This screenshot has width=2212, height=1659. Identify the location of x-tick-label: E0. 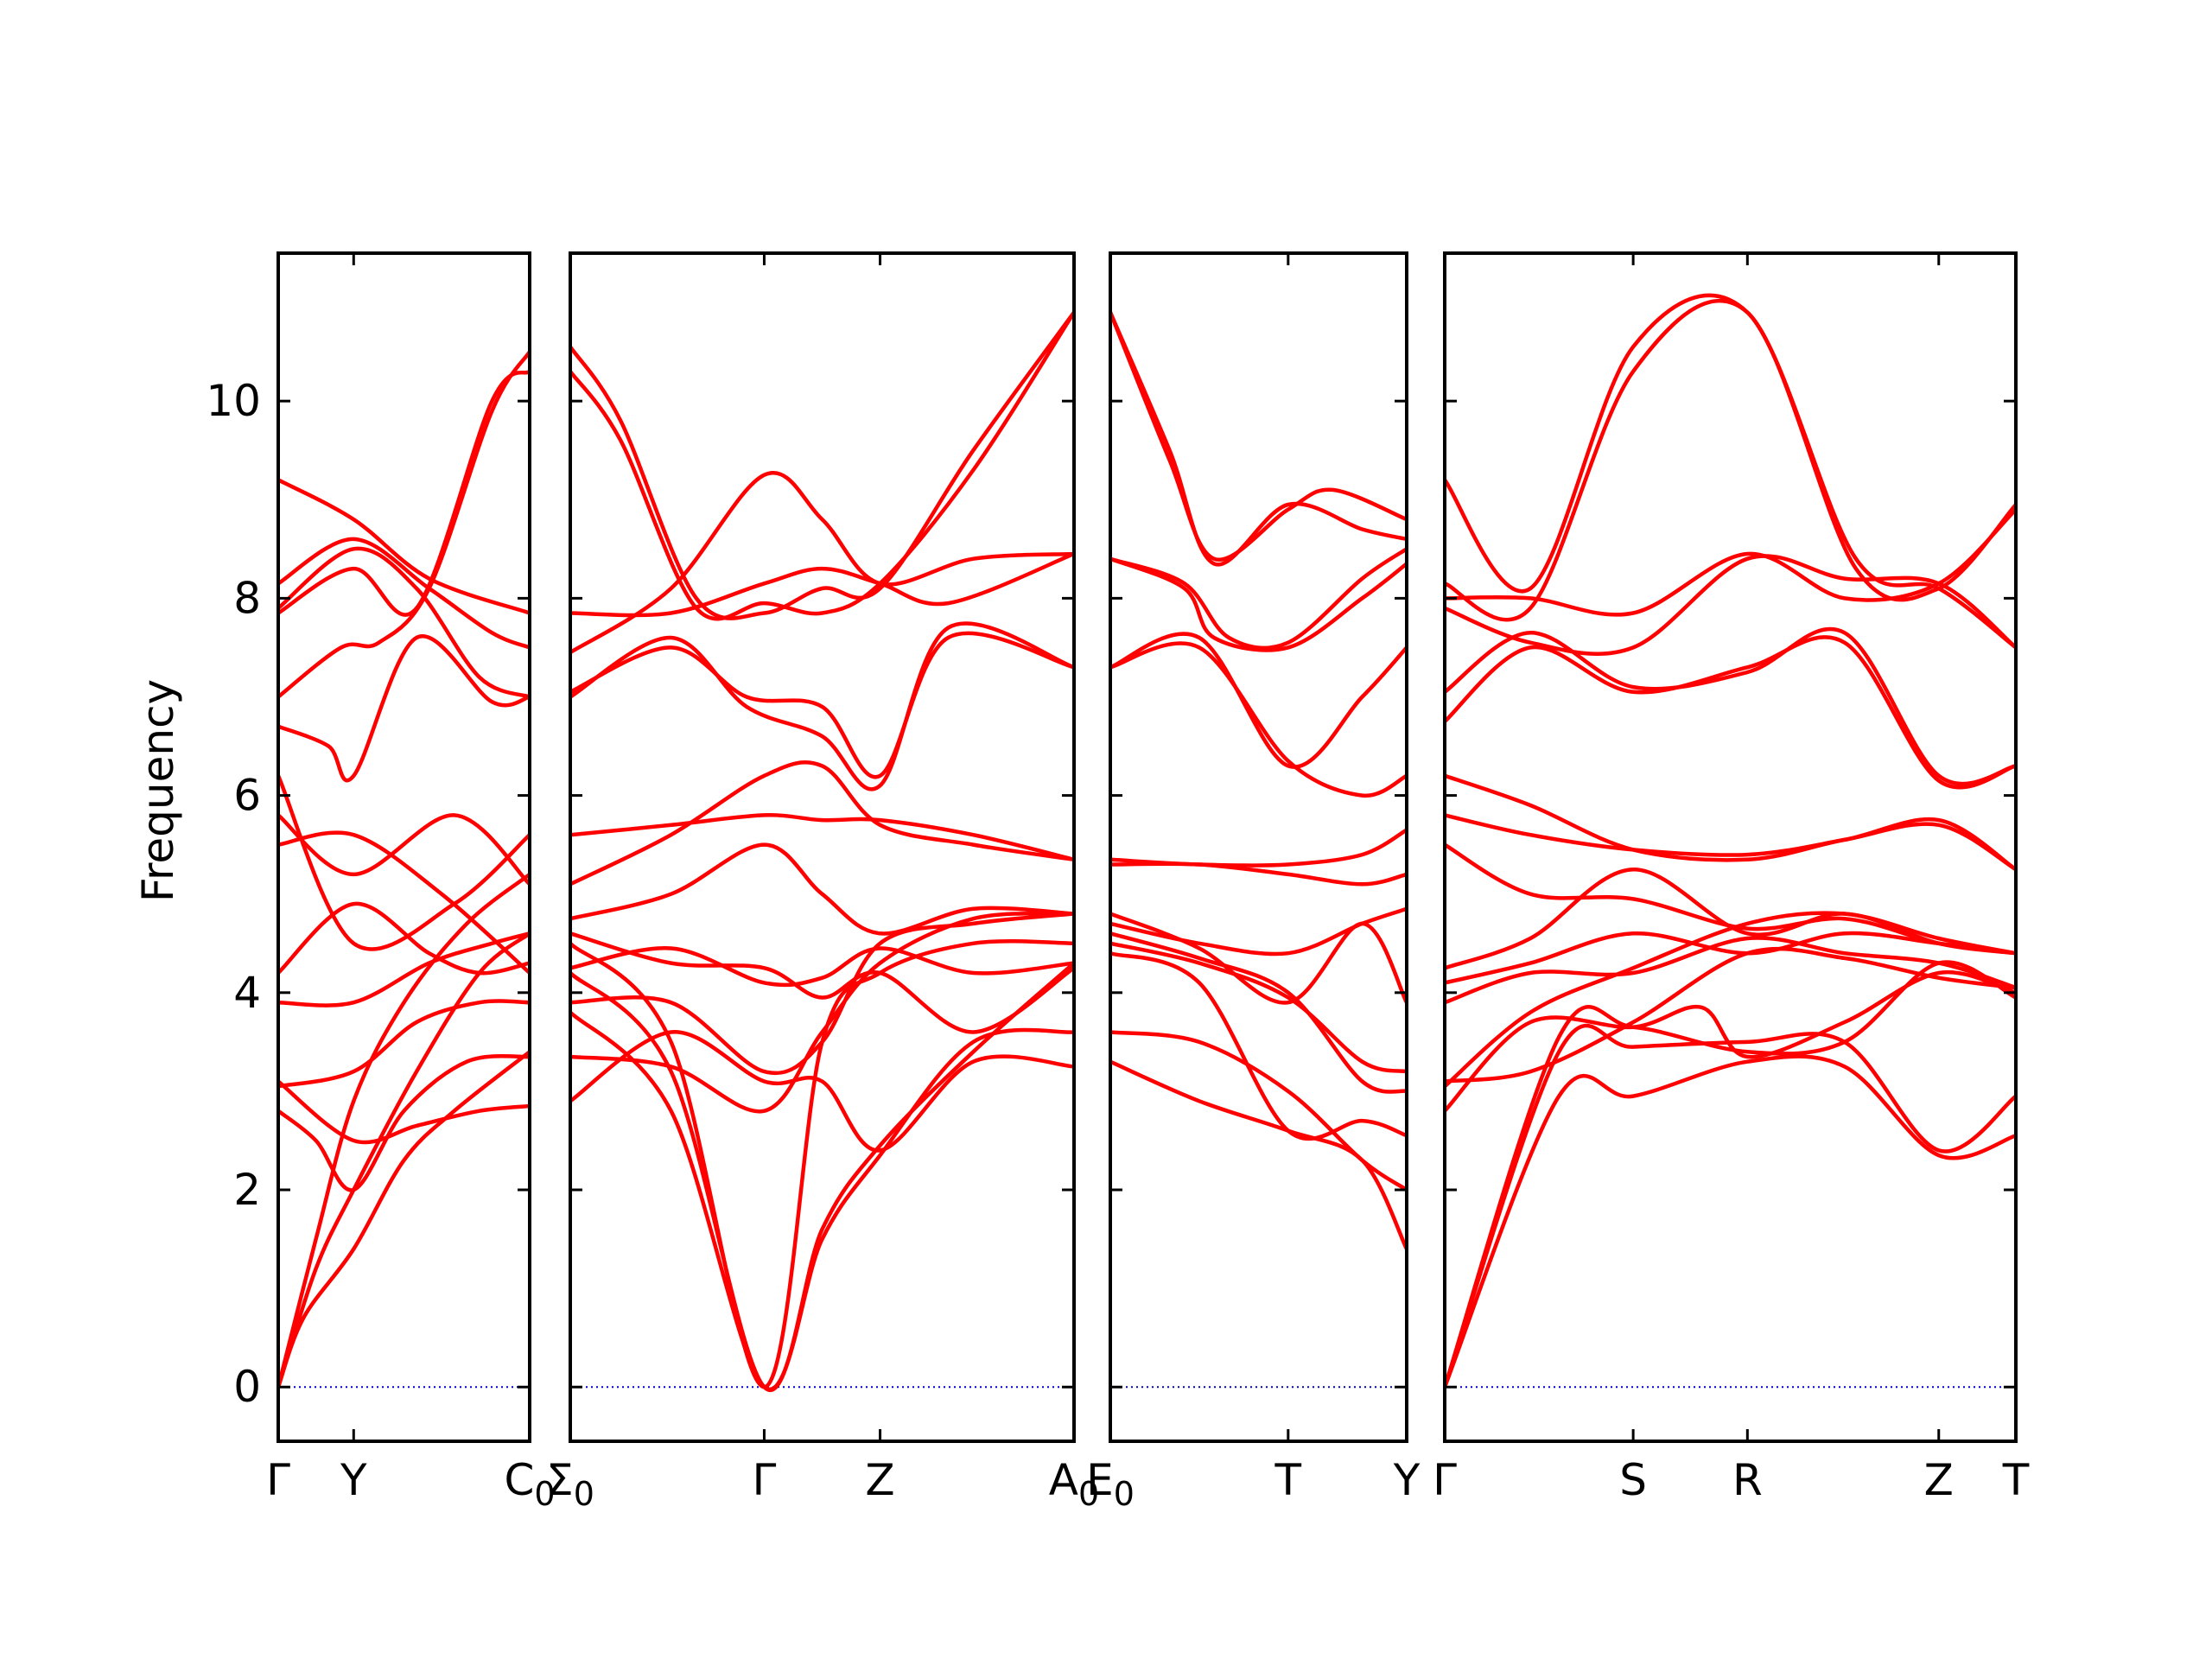
(1110, 1484).